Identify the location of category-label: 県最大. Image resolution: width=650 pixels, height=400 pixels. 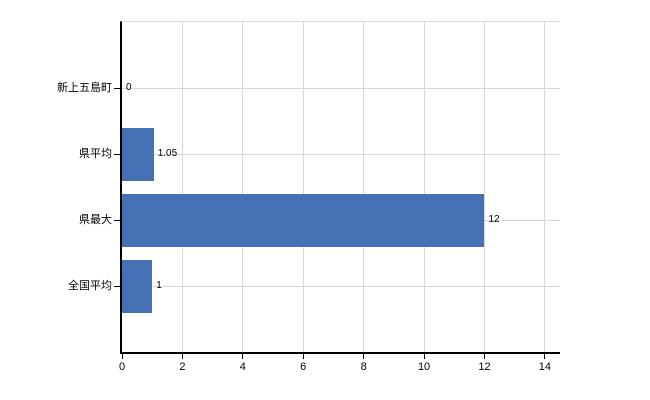
(95, 220).